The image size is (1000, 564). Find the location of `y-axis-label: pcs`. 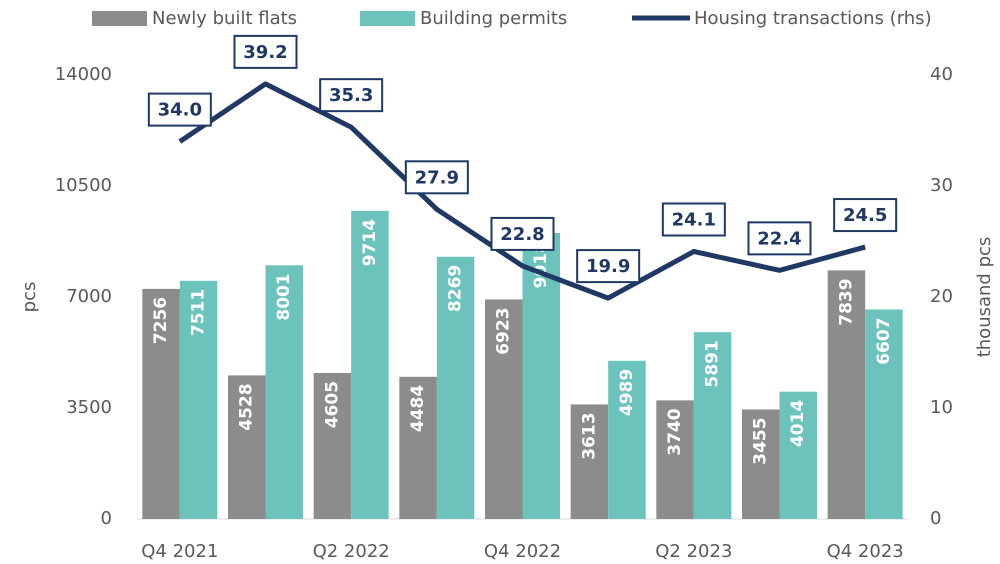

y-axis-label: pcs is located at coordinates (29, 297).